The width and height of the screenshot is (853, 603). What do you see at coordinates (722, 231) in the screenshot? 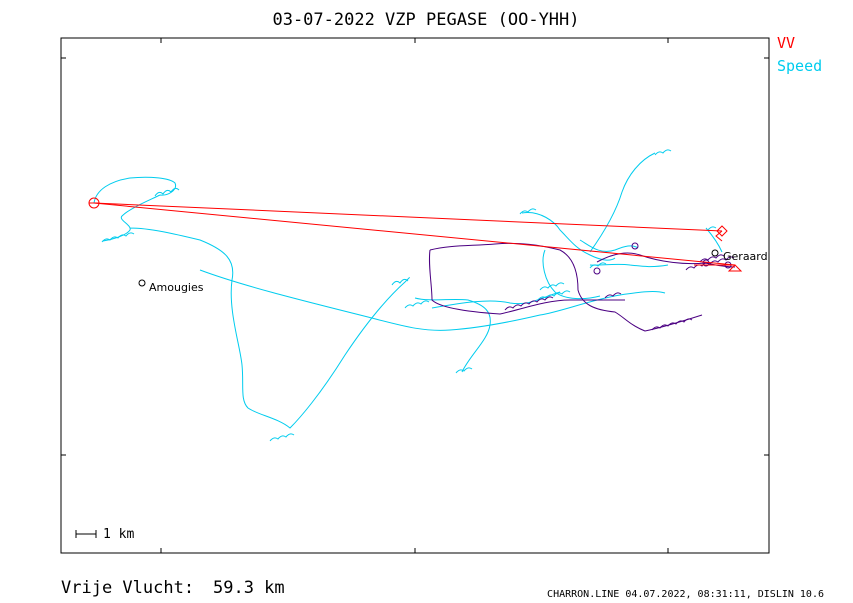
I see `vv-turnpoint-marker` at bounding box center [722, 231].